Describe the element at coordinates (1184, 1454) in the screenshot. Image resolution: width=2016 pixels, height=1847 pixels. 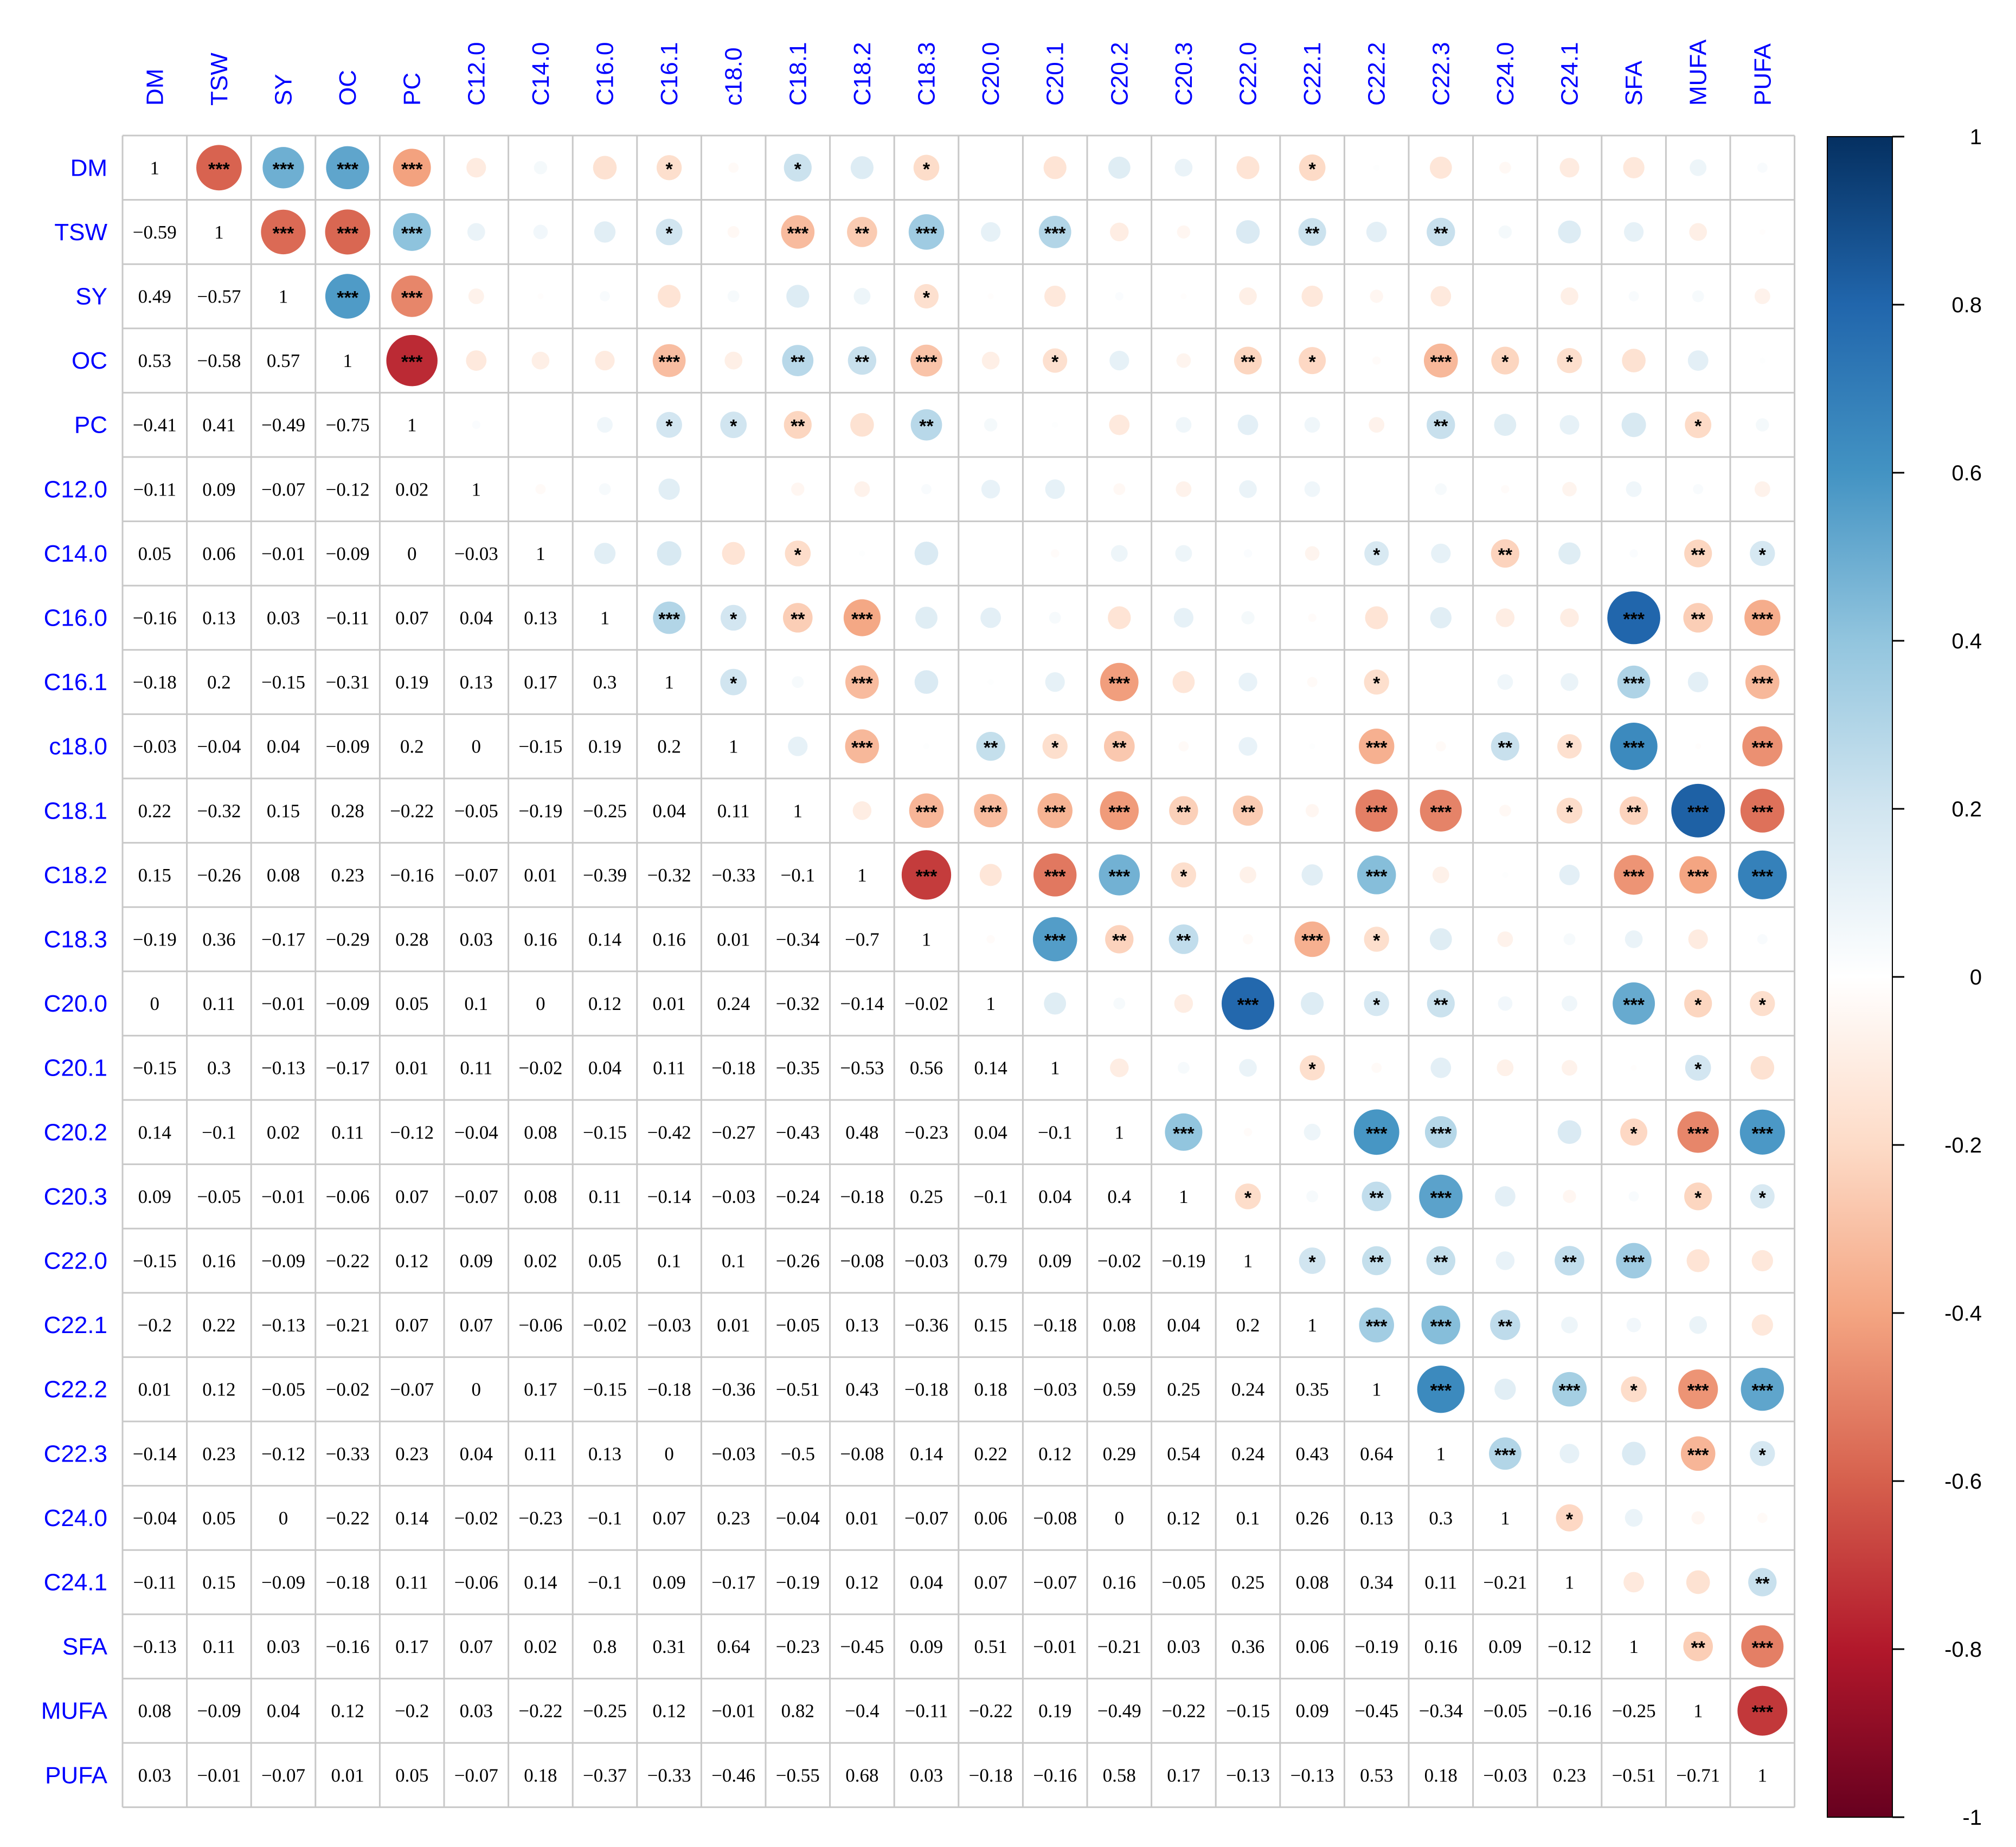
I see `corr-value-C22.3-C20.3: 0.54` at that location.